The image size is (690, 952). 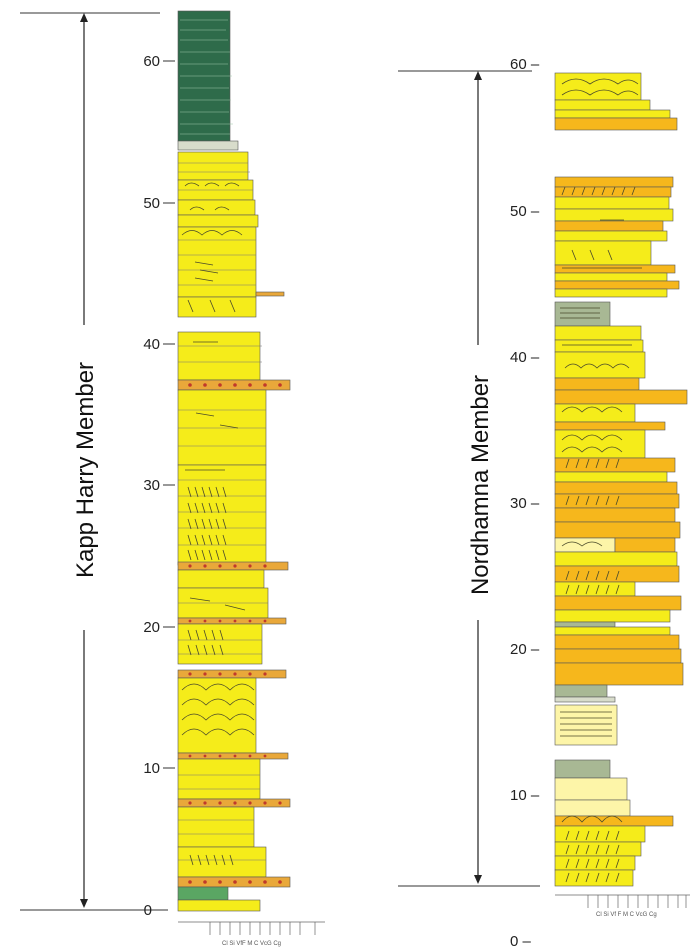 I want to click on left-bedding-lines, so click(x=223, y=511).